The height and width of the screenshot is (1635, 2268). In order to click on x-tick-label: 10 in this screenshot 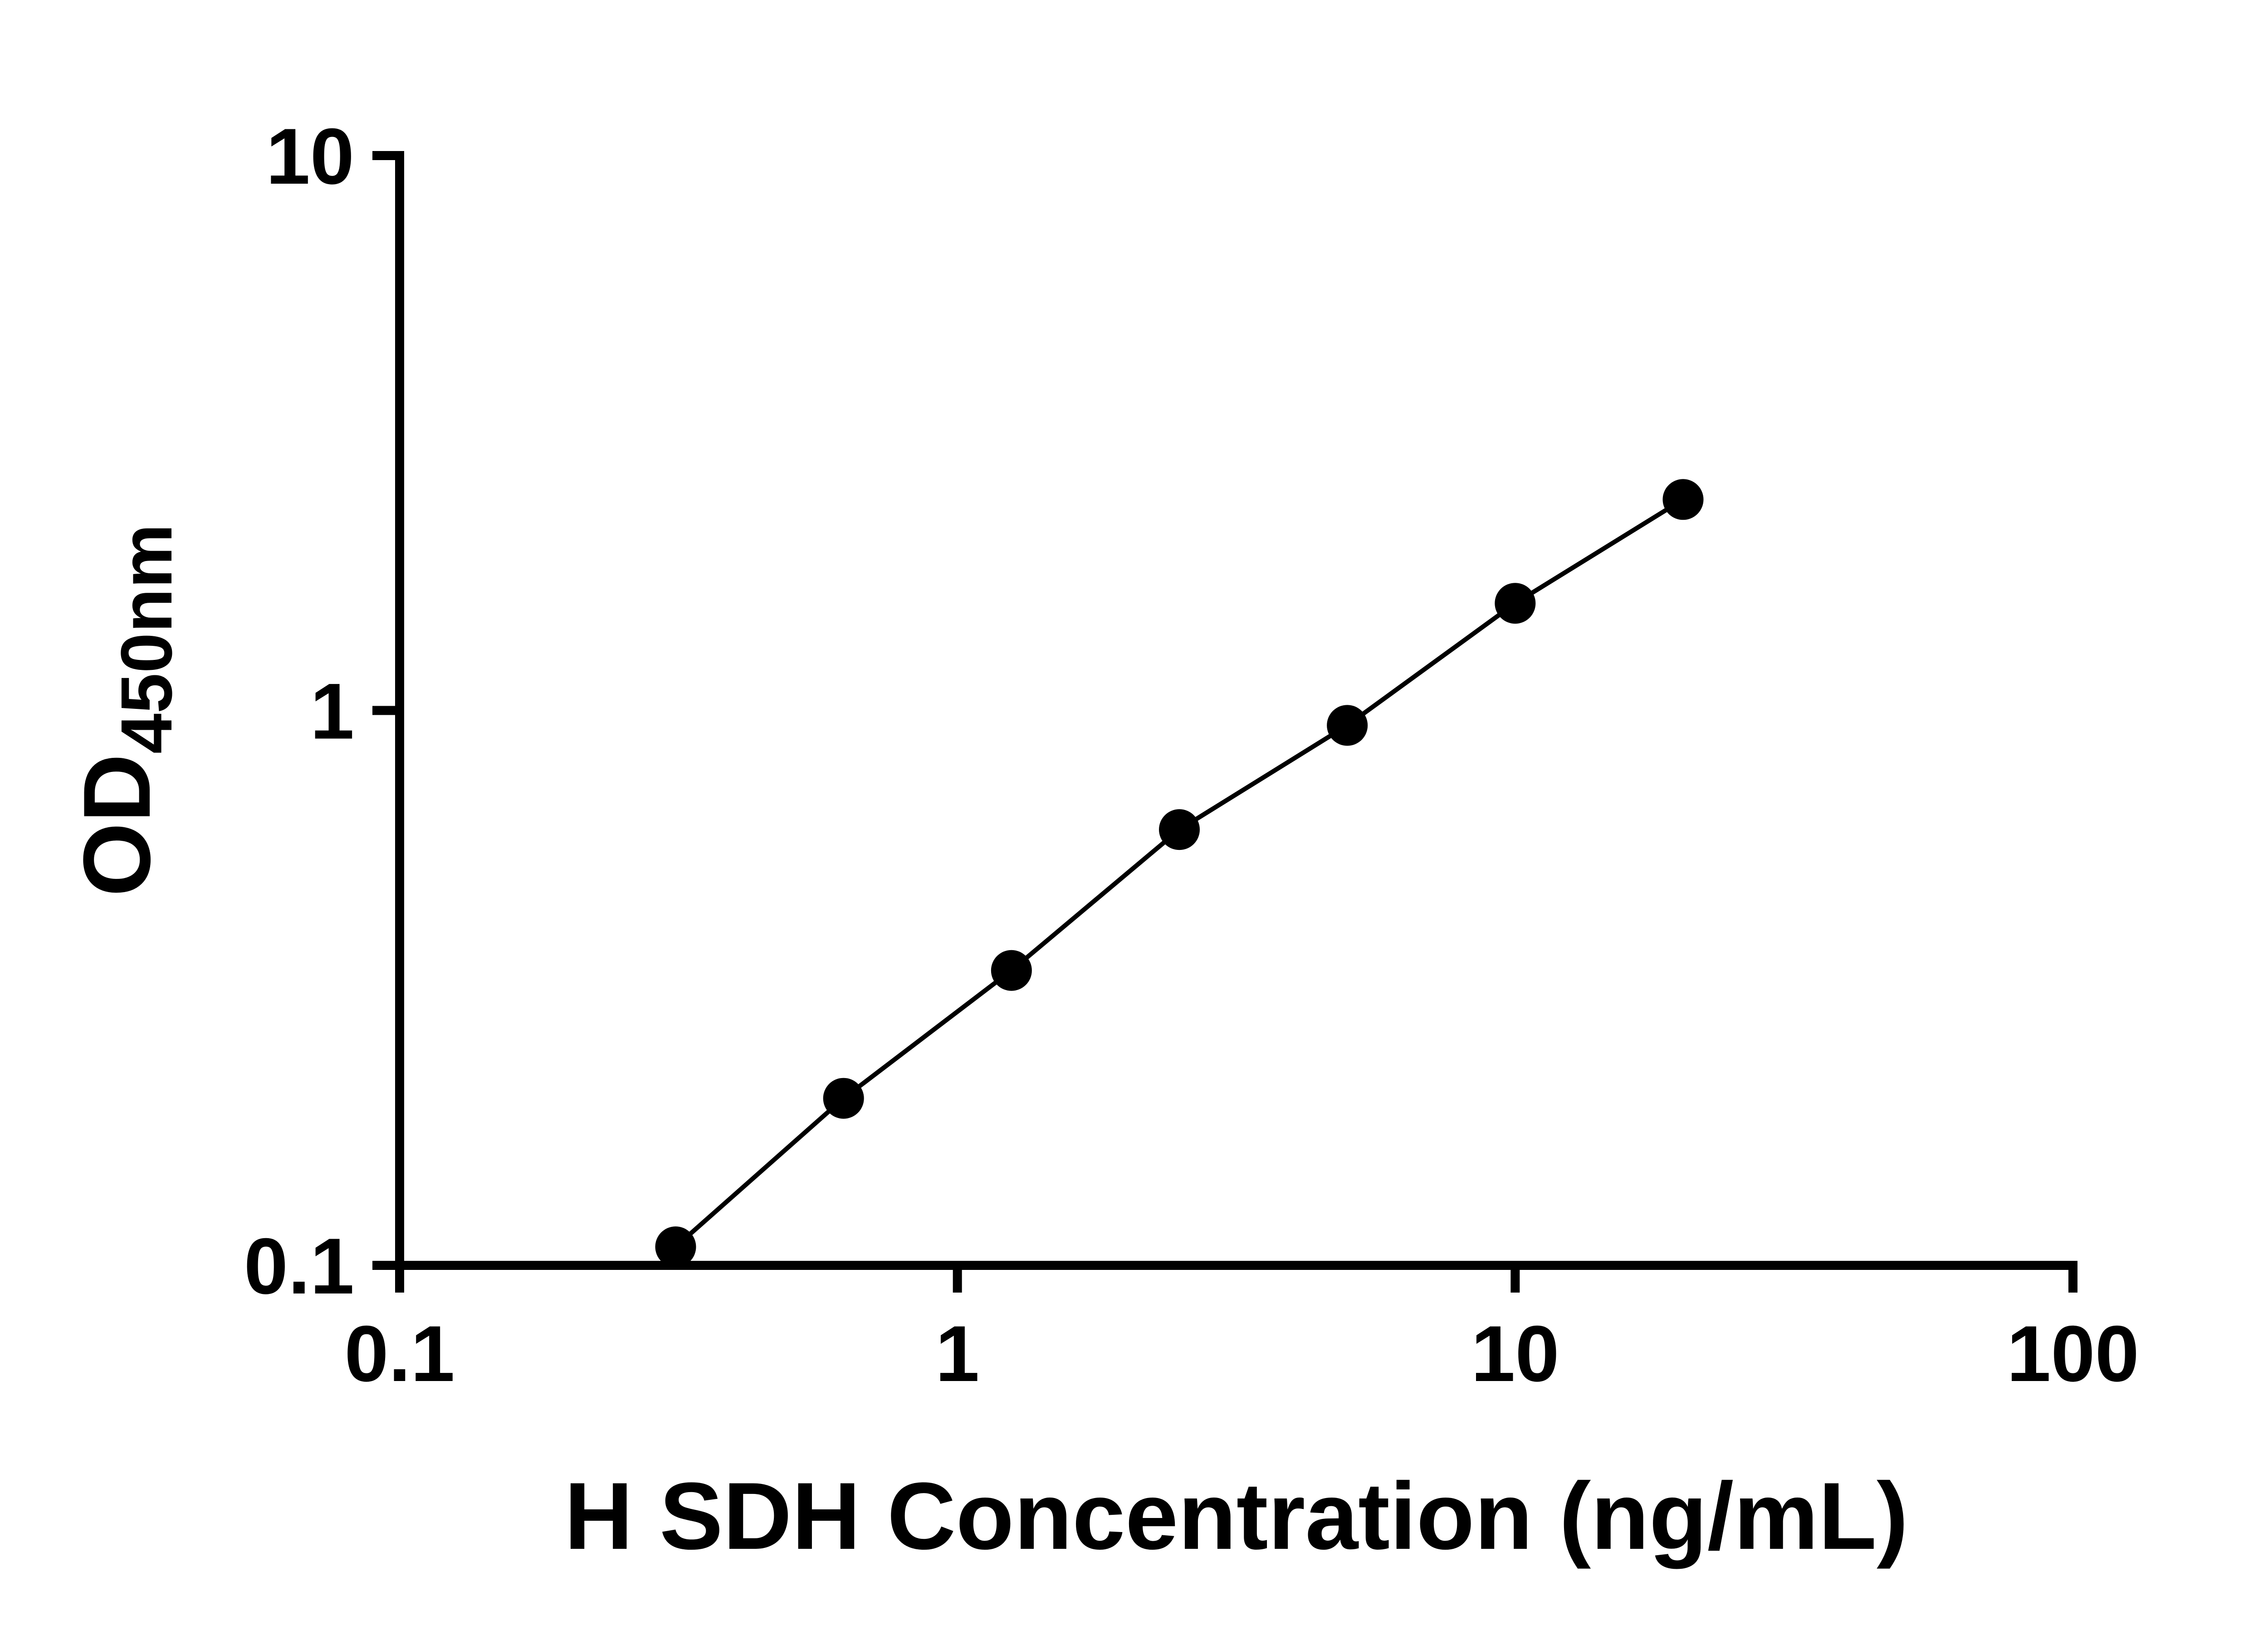, I will do `click(1515, 1354)`.